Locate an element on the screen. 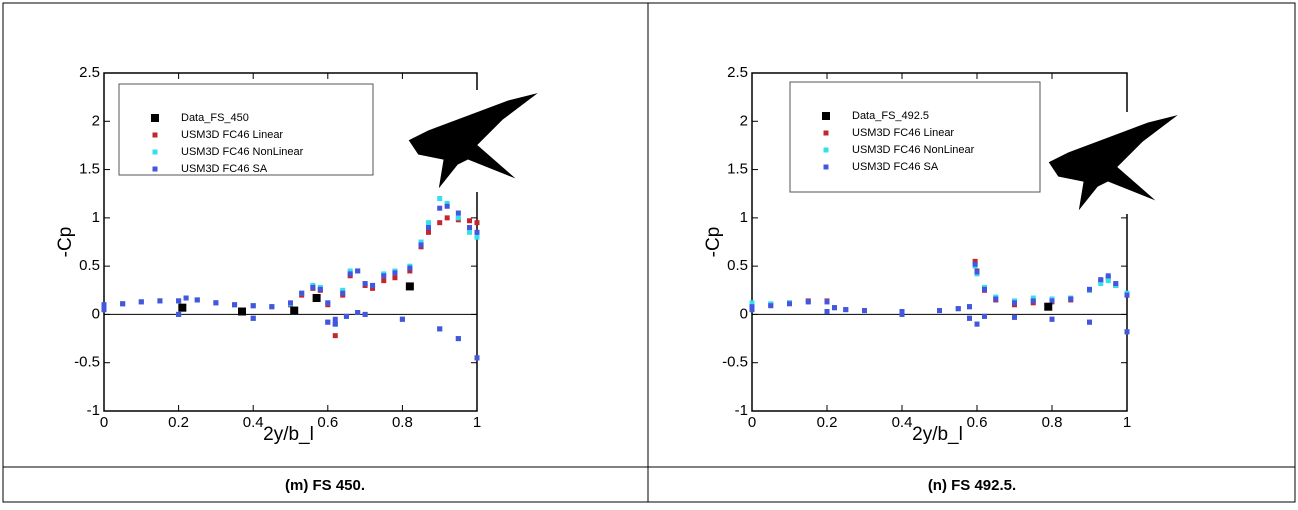 The image size is (1298, 510). y-tick-label: 0 is located at coordinates (96, 313).